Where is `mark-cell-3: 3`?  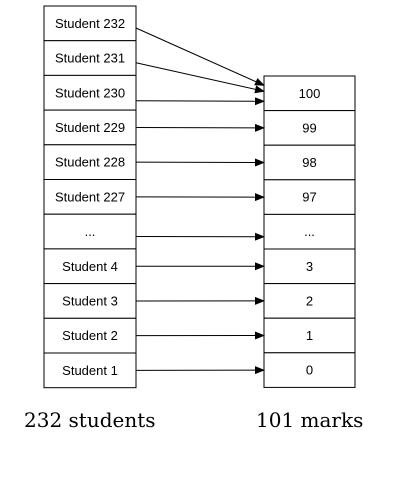
mark-cell-3: 3 is located at coordinates (309, 266).